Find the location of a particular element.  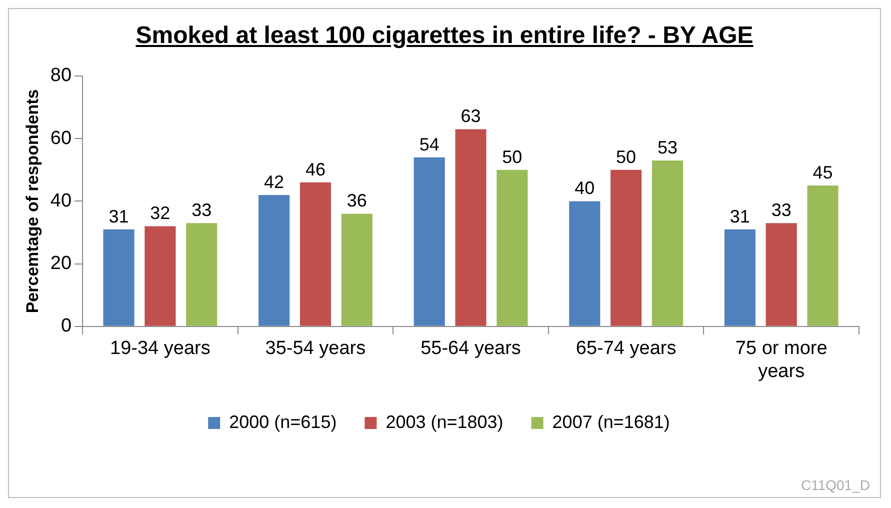

legend-label: 2000 (n=615) is located at coordinates (283, 422).